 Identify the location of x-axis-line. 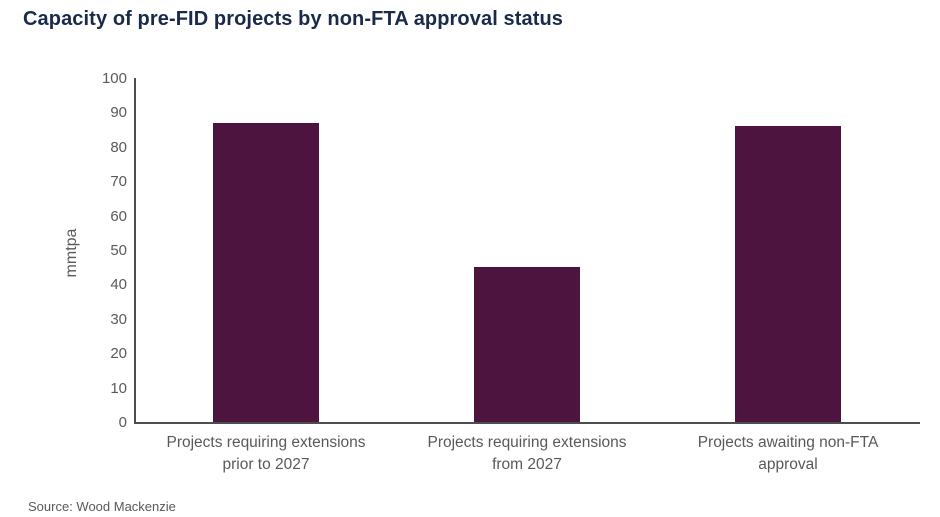
(527, 423).